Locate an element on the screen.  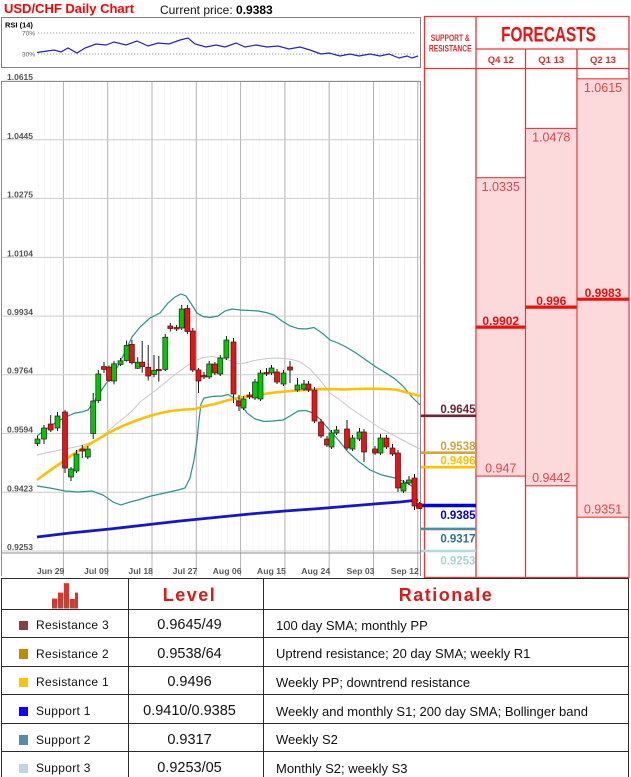
svg-text: 0.9351 is located at coordinates (603, 509).